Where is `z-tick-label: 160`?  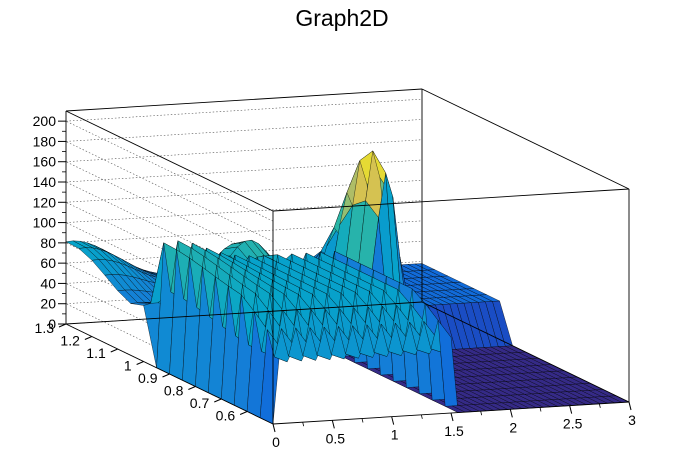
z-tick-label: 160 is located at coordinates (45, 162).